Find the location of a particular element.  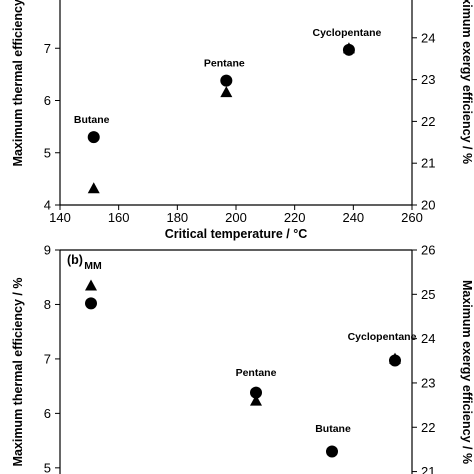

panel-a-right-y-ticks: 20 21 22 23 24 is located at coordinates (423, 121).